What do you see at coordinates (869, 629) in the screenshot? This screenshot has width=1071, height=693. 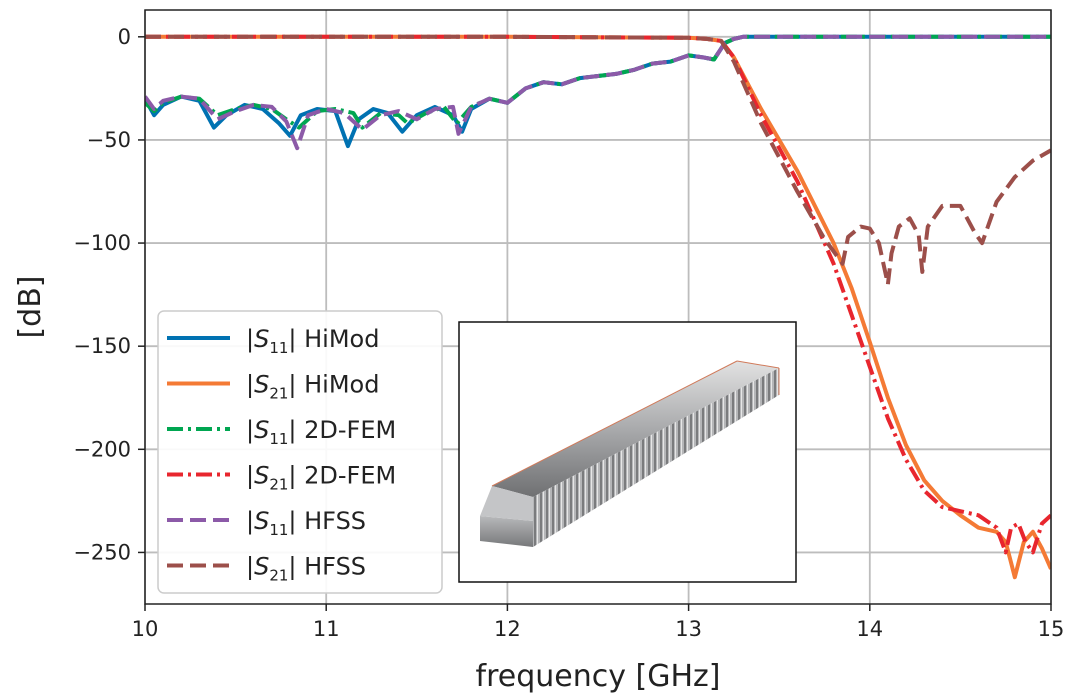 I see `x-tick-label: 14` at bounding box center [869, 629].